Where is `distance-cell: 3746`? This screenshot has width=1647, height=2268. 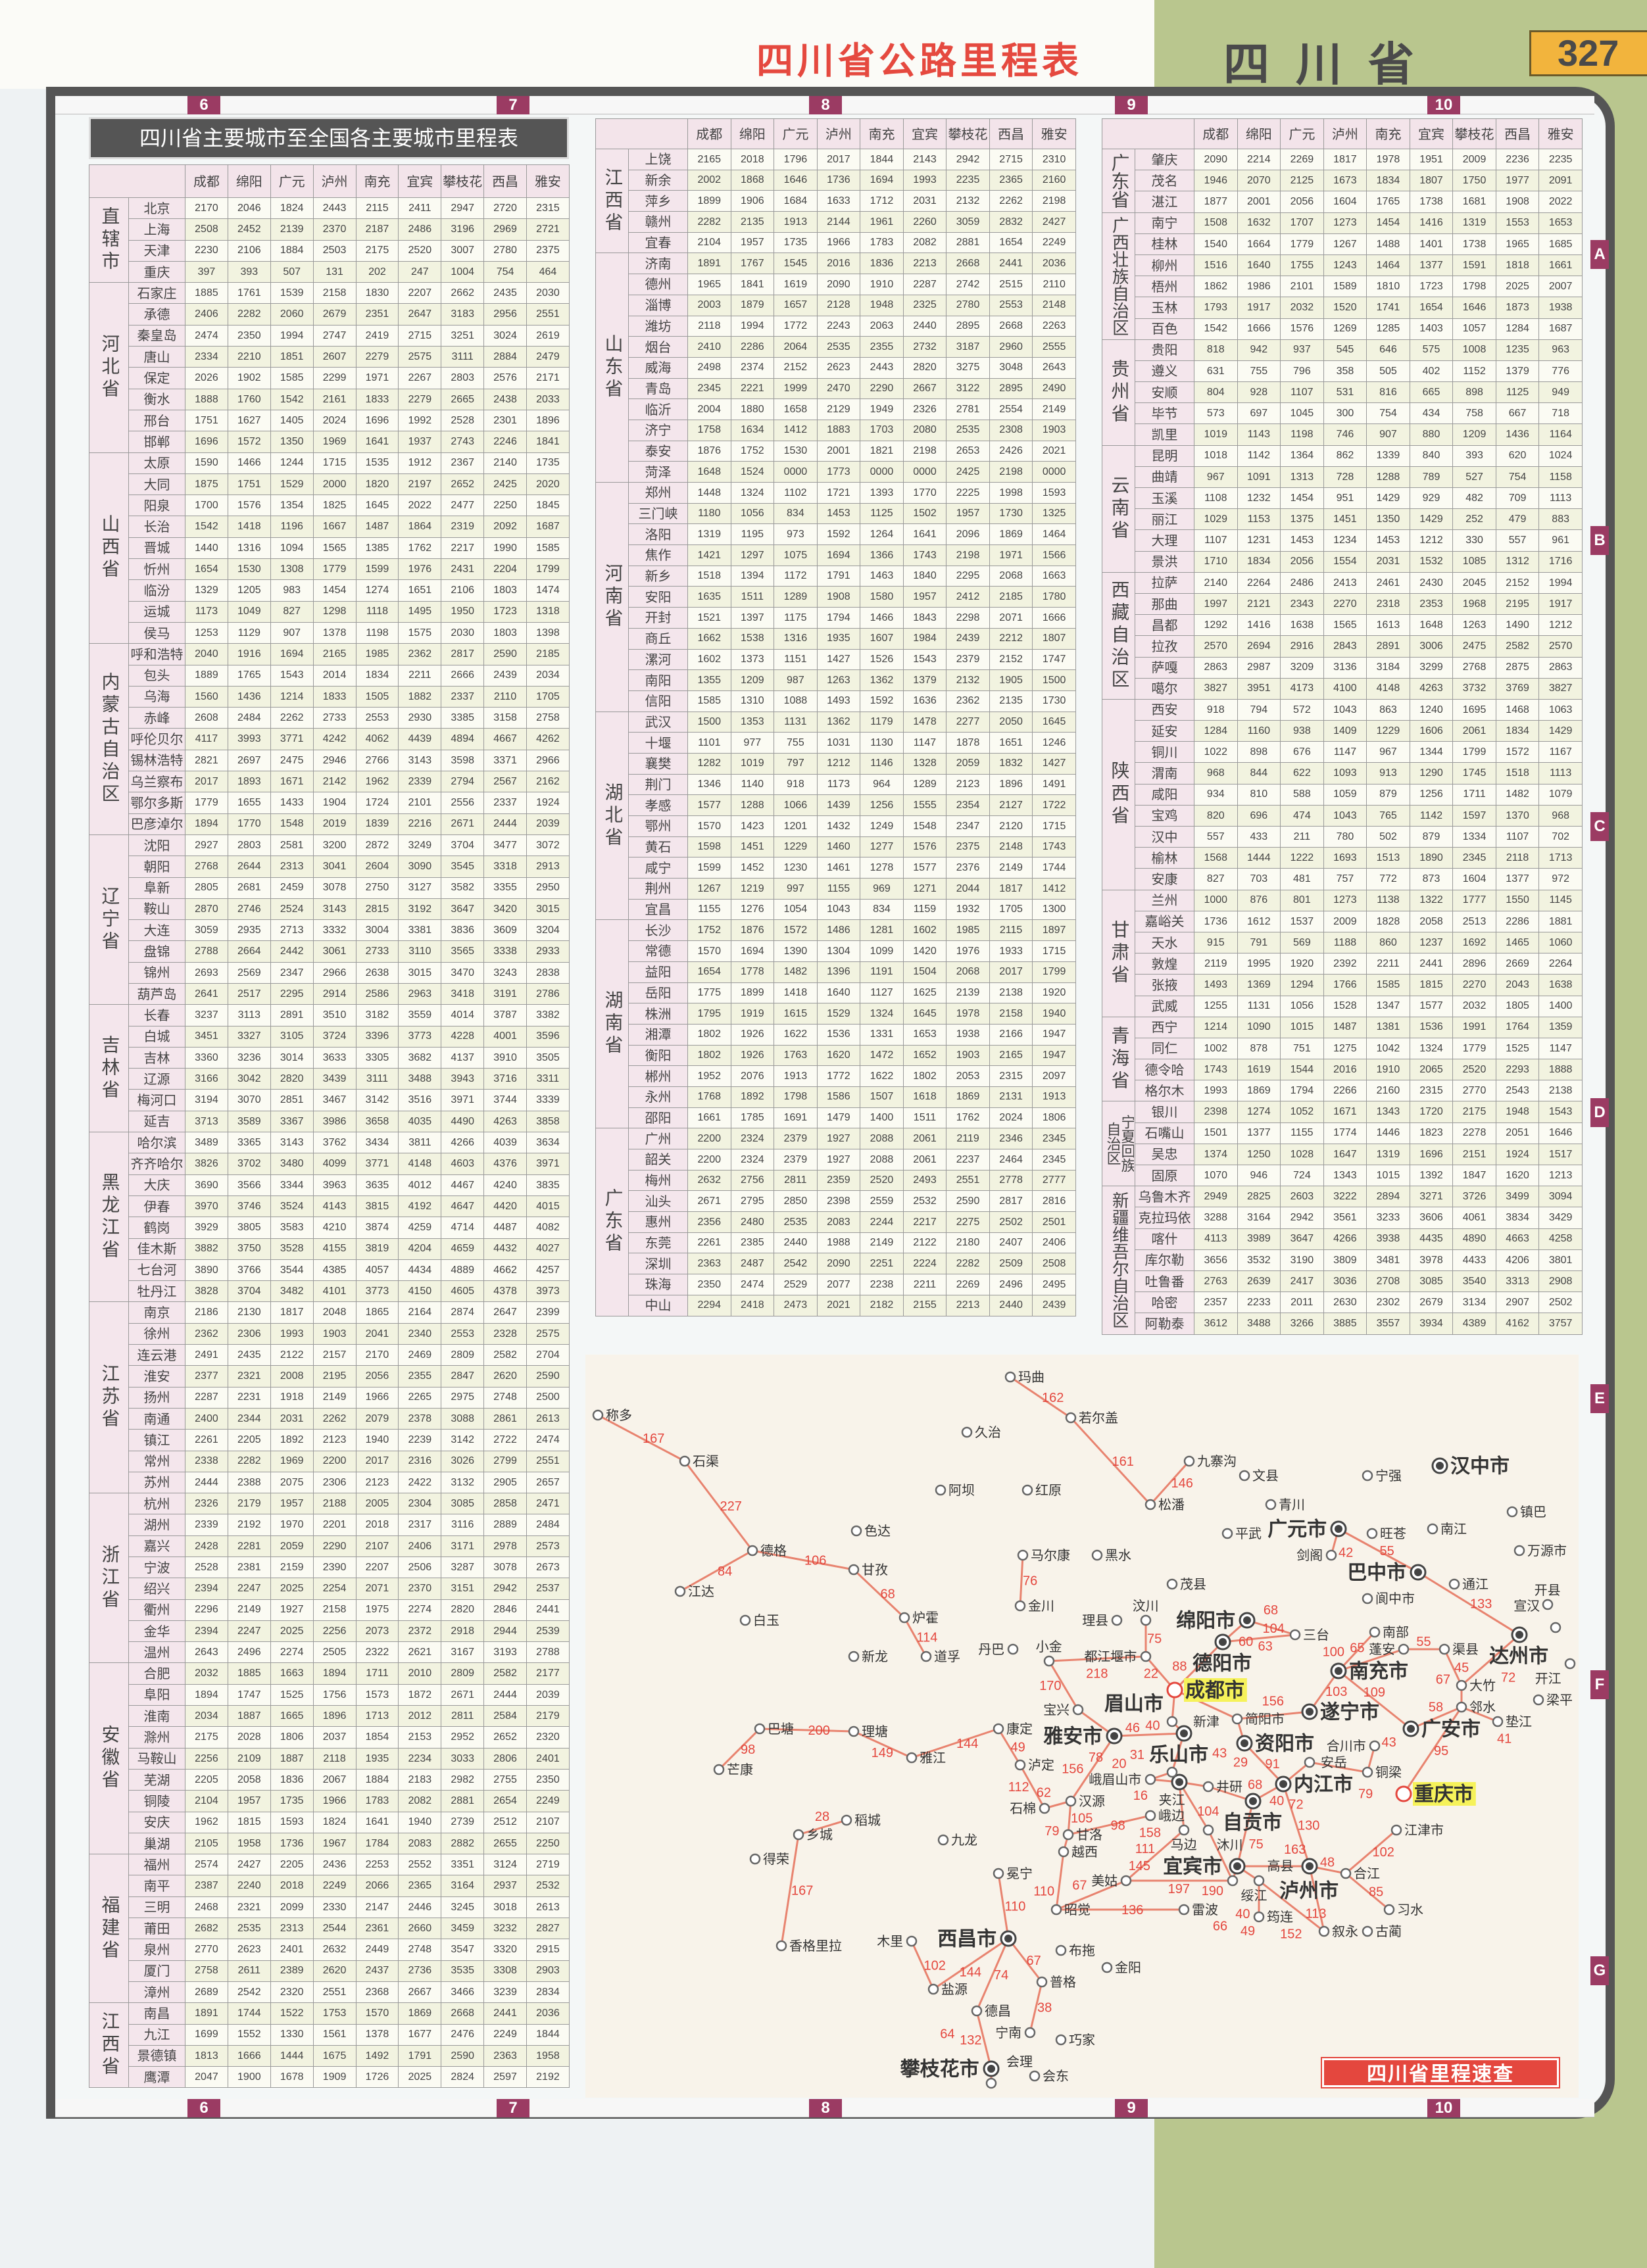
distance-cell: 3746 is located at coordinates (249, 1206).